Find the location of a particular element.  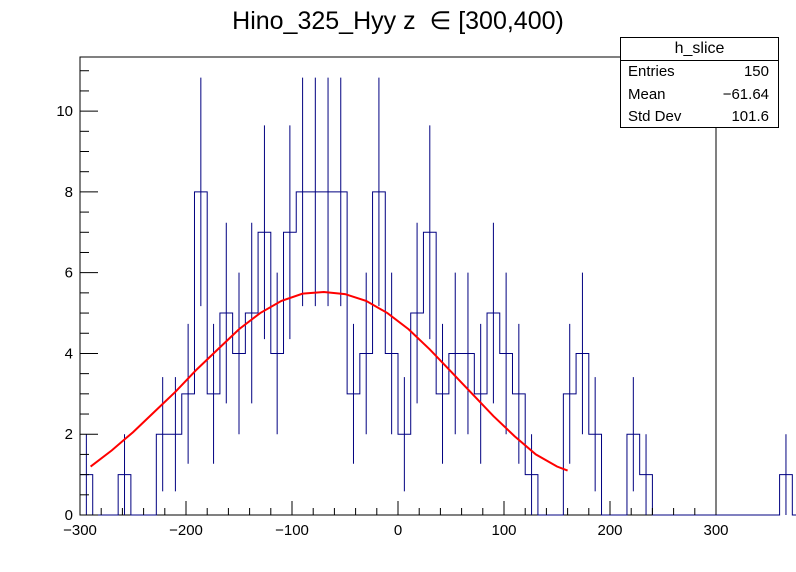

x-tick-label: 300 is located at coordinates (715, 530).